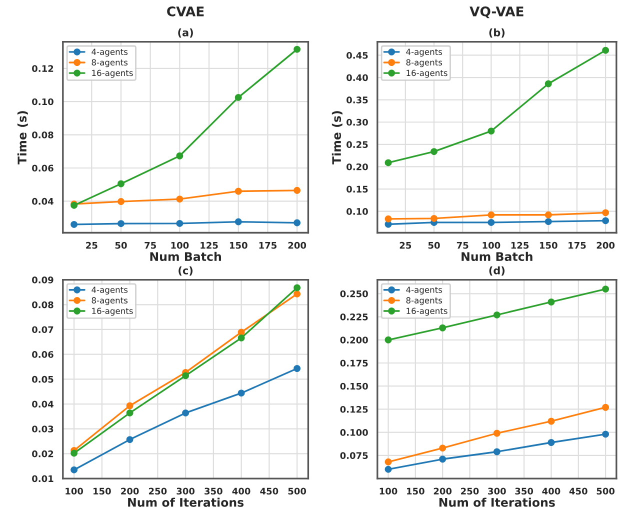 The height and width of the screenshot is (523, 629). Describe the element at coordinates (121, 245) in the screenshot. I see `x-tick-label: 50` at that location.